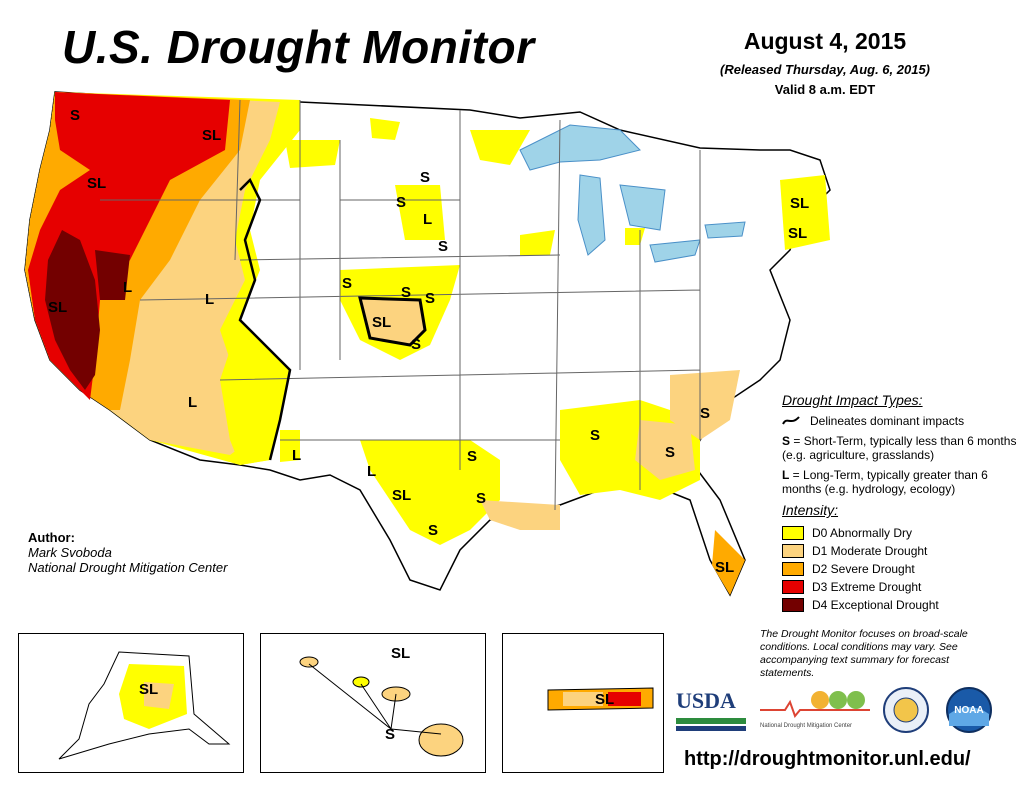 The height and width of the screenshot is (791, 1024). What do you see at coordinates (443, 246) in the screenshot?
I see `label-ne-s: S` at bounding box center [443, 246].